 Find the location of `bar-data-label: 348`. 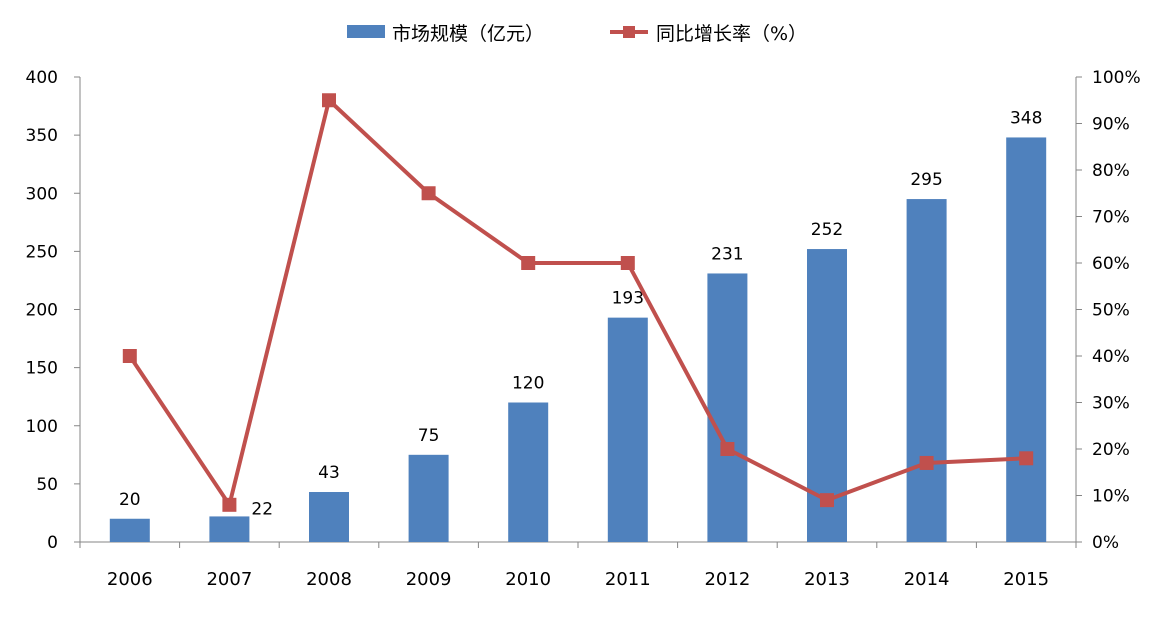

bar-data-label: 348 is located at coordinates (1026, 118).